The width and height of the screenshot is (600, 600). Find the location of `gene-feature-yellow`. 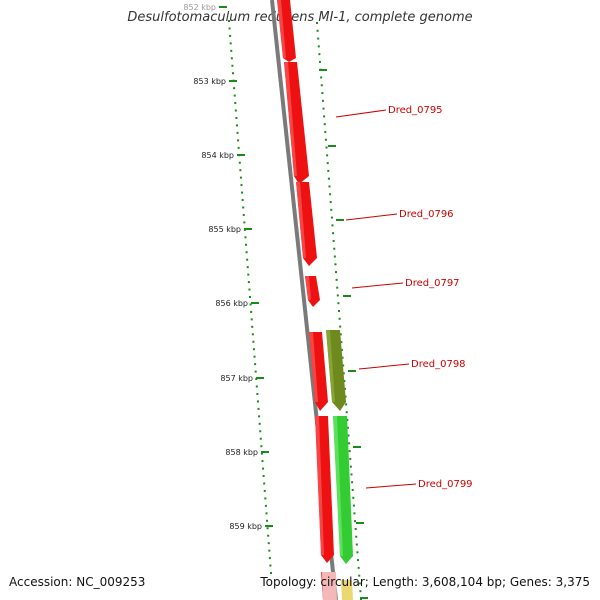

gene-feature-yellow is located at coordinates (347, 590).